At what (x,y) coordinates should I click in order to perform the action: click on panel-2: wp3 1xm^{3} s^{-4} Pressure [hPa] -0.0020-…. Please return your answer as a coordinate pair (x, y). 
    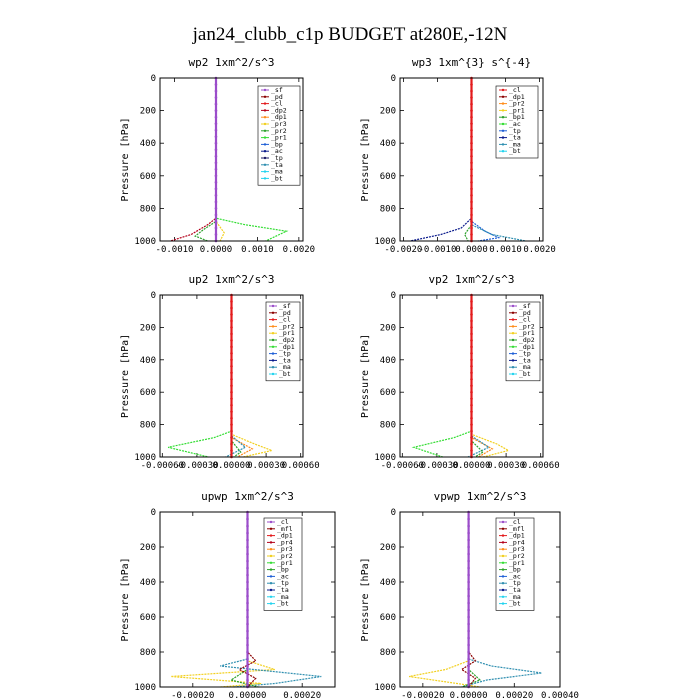
    Looking at the image, I should click on (458, 155).